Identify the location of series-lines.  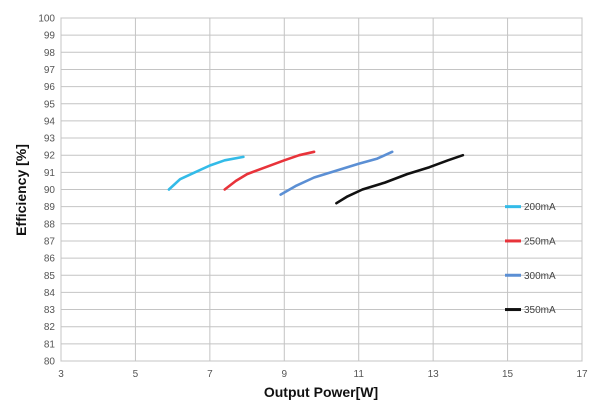
(316, 177).